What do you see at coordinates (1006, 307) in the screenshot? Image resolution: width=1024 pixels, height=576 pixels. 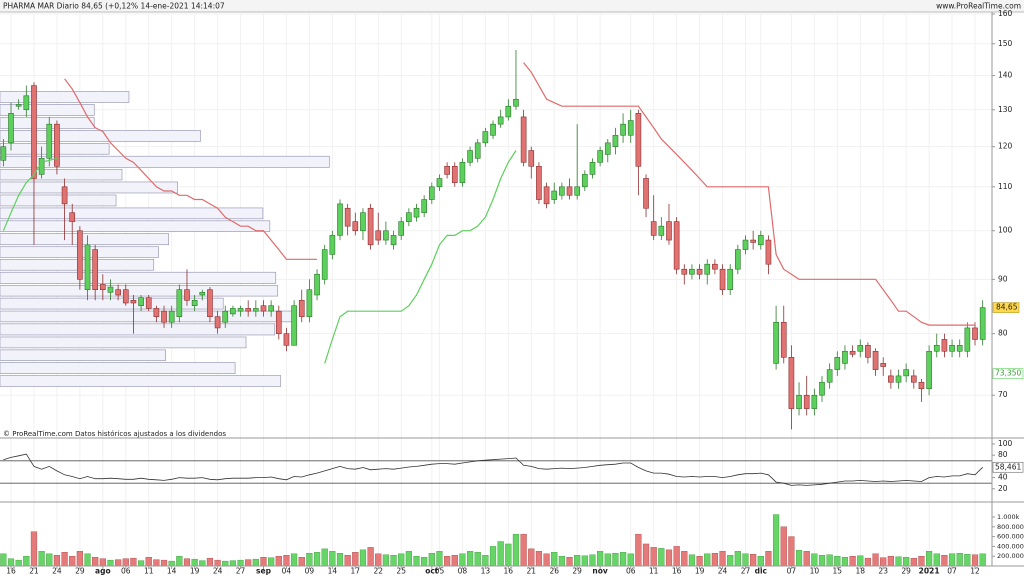 I see `price-marker` at bounding box center [1006, 307].